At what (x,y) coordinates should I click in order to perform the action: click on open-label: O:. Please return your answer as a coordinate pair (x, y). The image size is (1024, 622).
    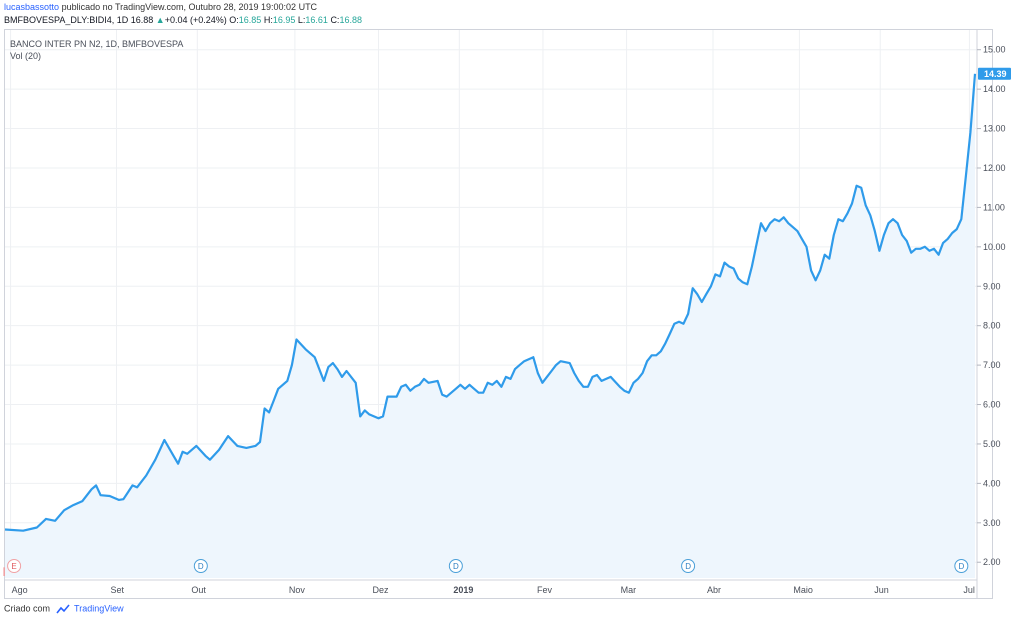
    Looking at the image, I should click on (234, 20).